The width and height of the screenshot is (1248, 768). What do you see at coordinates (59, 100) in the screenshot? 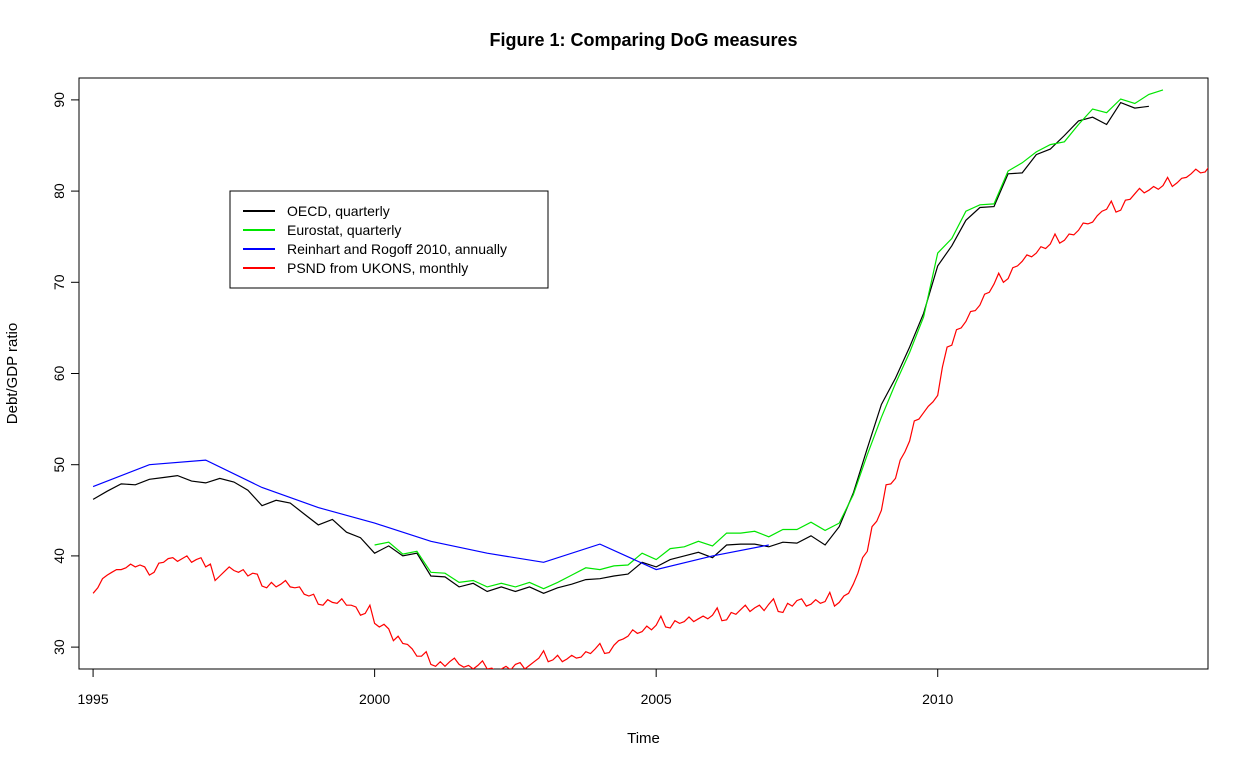
I see `y-tick-label: 90` at bounding box center [59, 100].